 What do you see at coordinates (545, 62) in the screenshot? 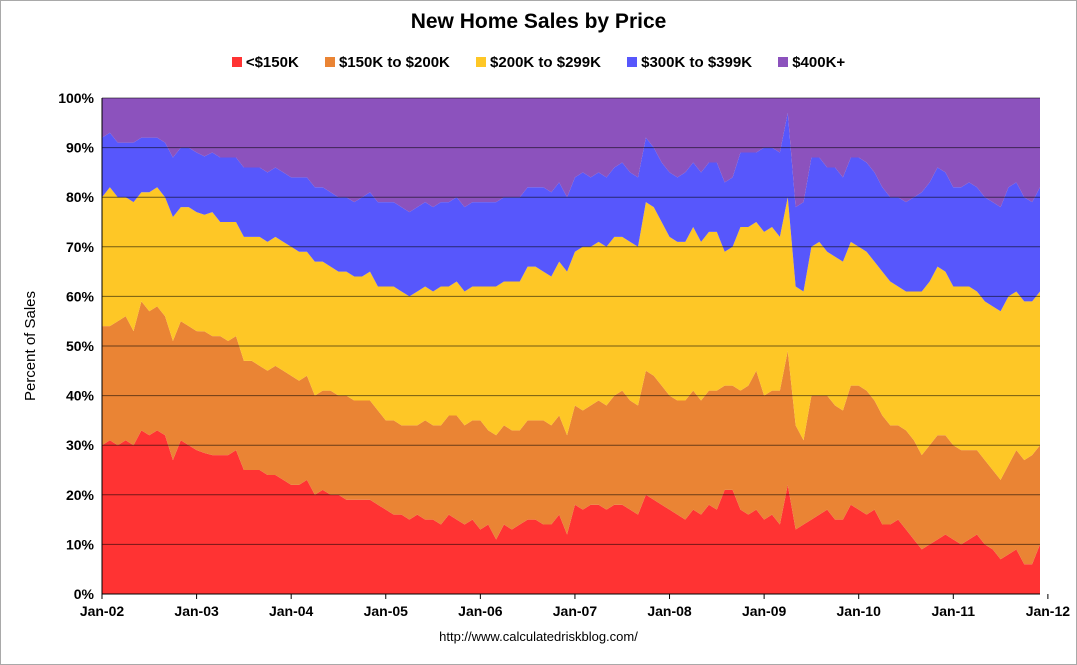
I see `legend-label-200k-299k: $200K to $299K` at bounding box center [545, 62].